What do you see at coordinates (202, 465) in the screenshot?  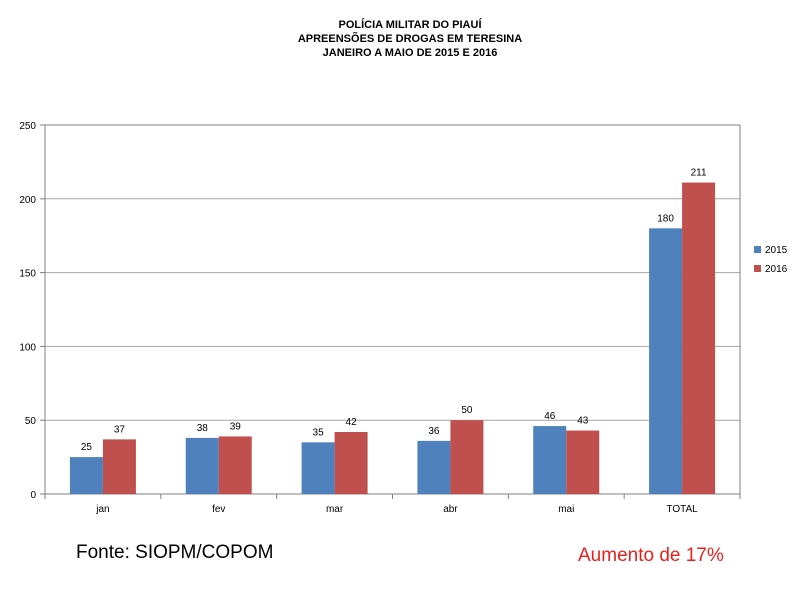 I see `bar-2015-fev` at bounding box center [202, 465].